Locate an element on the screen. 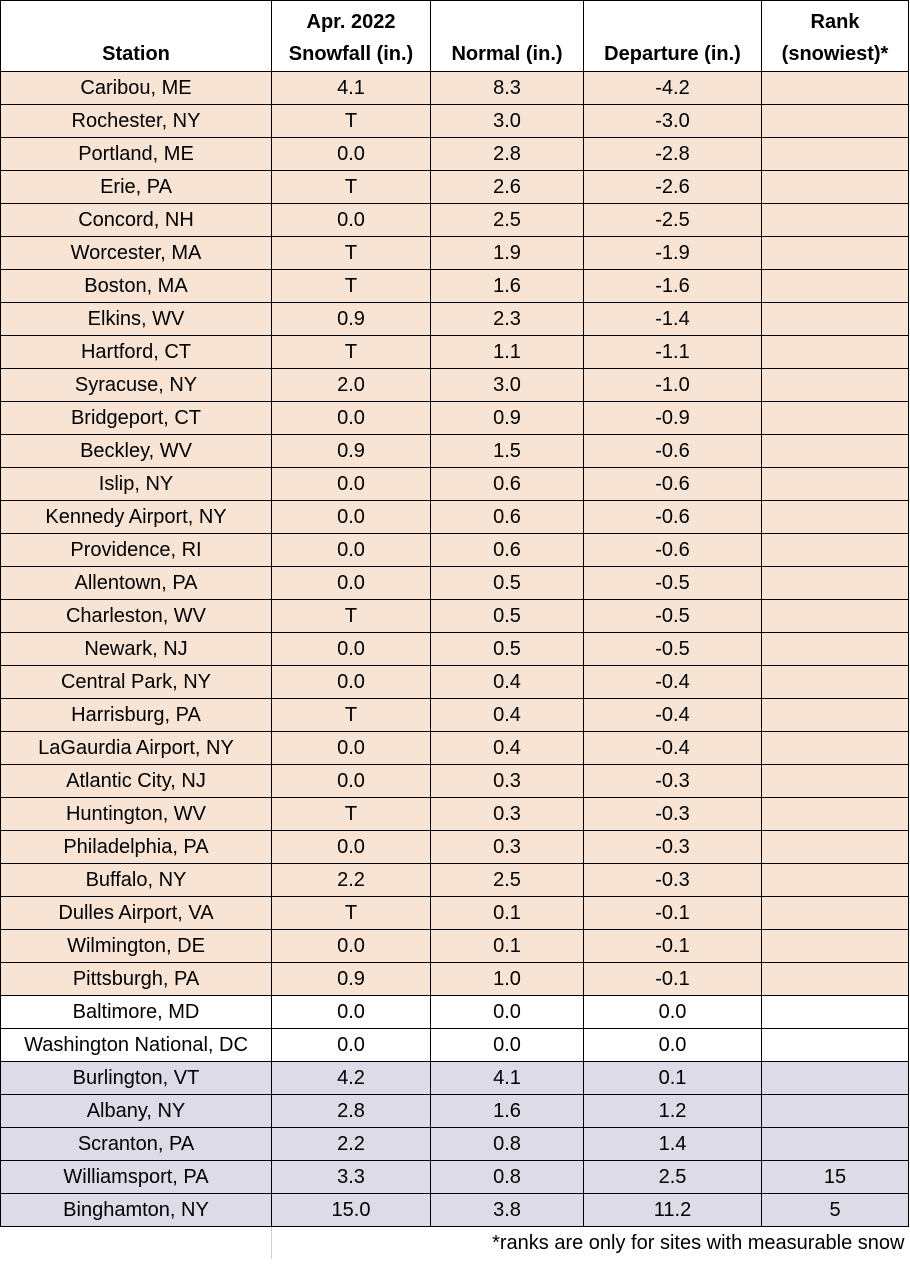 The width and height of the screenshot is (910, 1272). rank-cell: 15 is located at coordinates (835, 1177).